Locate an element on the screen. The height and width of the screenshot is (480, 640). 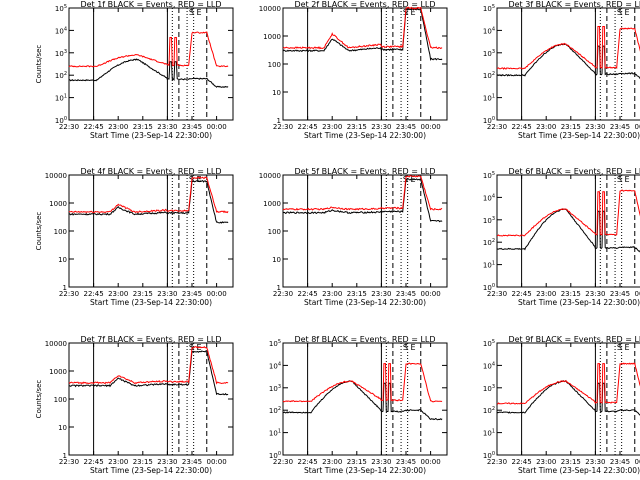
chart-title: Det 9f BLACK = Events, RED = LLD is located at coordinates (574, 339).